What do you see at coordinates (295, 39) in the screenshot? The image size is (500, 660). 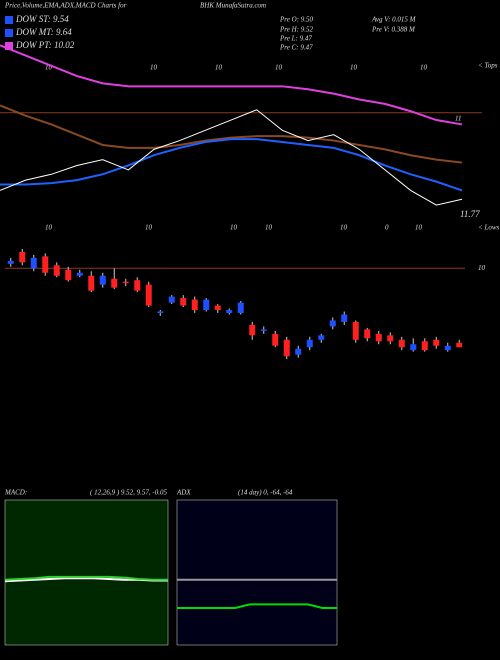 I see `info-text: Pre L: 9.47` at bounding box center [295, 39].